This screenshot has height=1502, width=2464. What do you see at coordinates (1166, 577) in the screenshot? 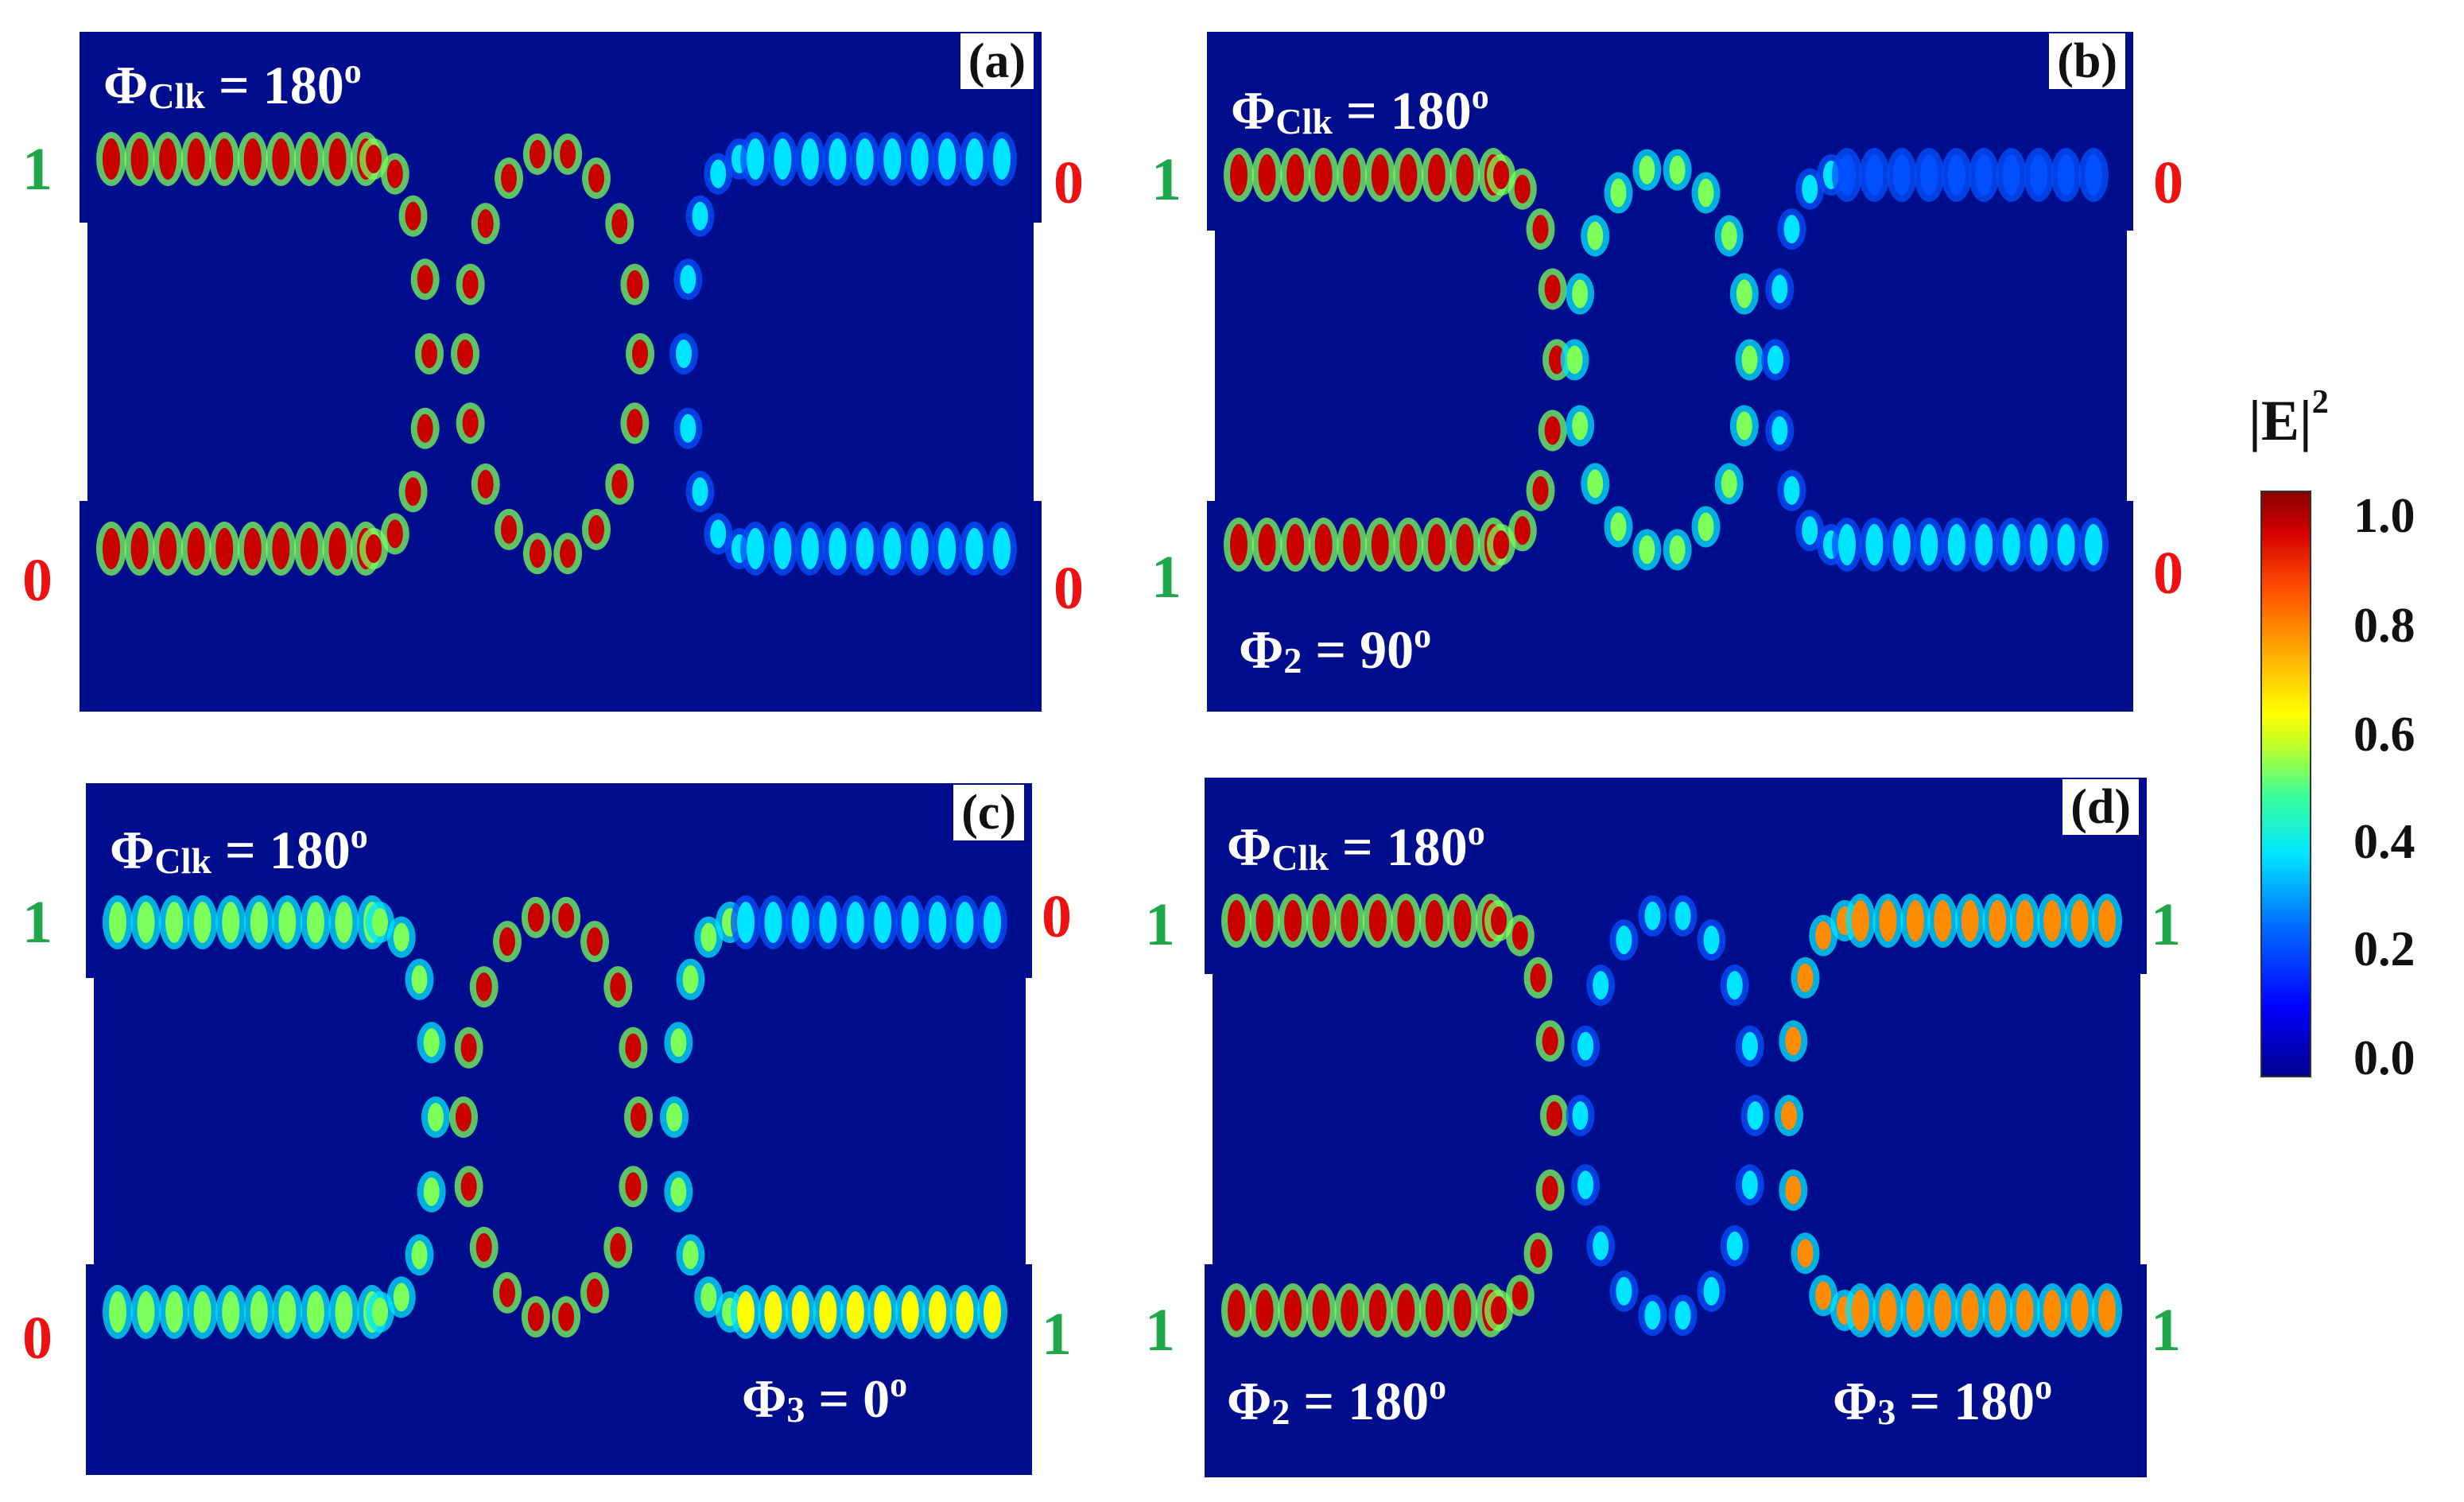
I see `bit-b-in-bot: 1` at bounding box center [1166, 577].